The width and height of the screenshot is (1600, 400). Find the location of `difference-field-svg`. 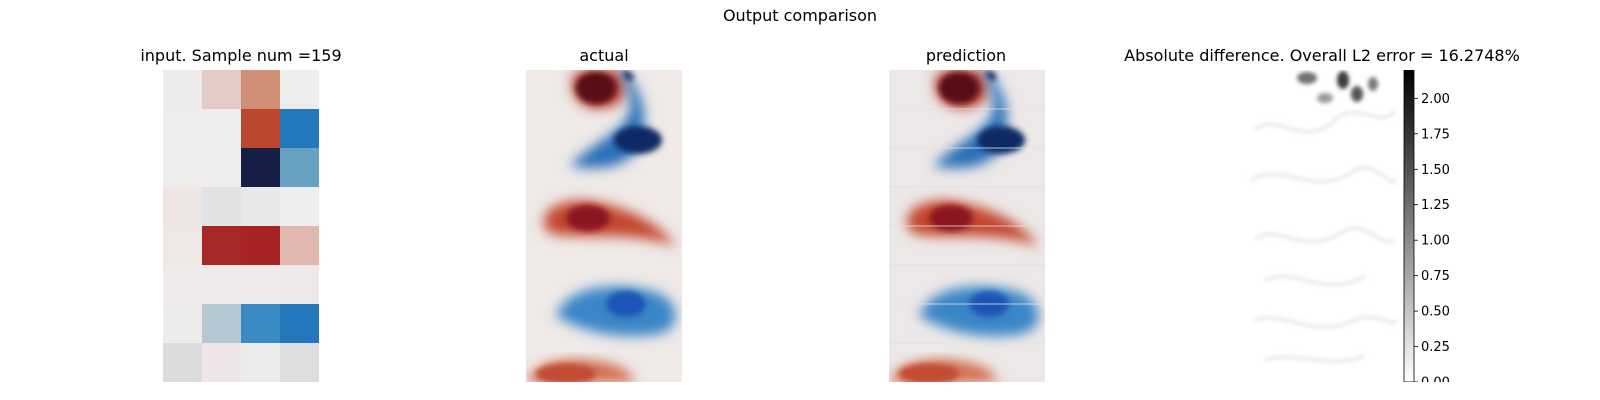

difference-field-svg is located at coordinates (1323, 226).